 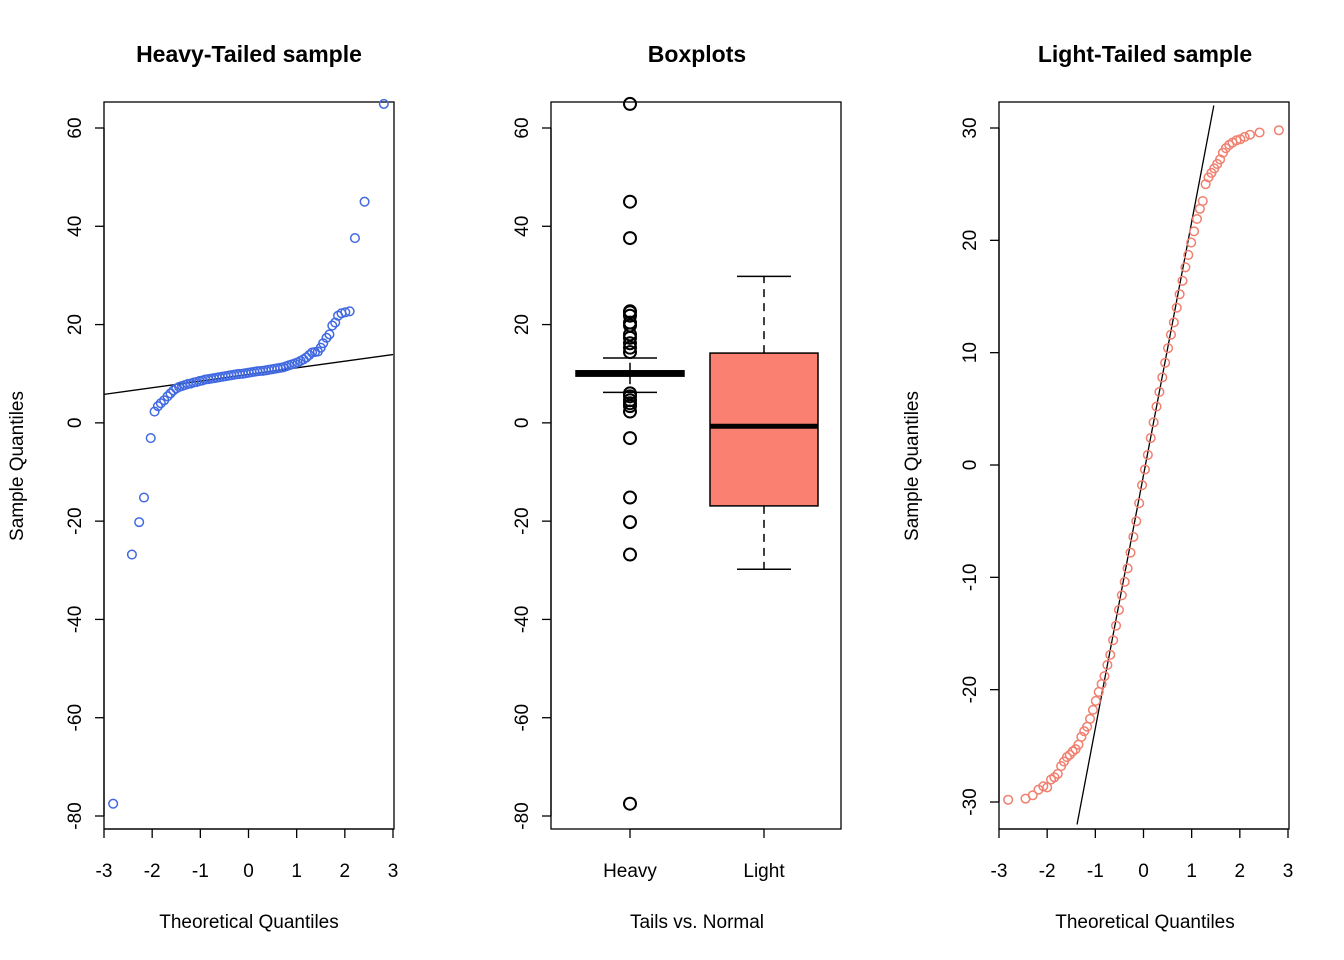 What do you see at coordinates (75, 717) in the screenshot?
I see `y-tick-label: -60` at bounding box center [75, 717].